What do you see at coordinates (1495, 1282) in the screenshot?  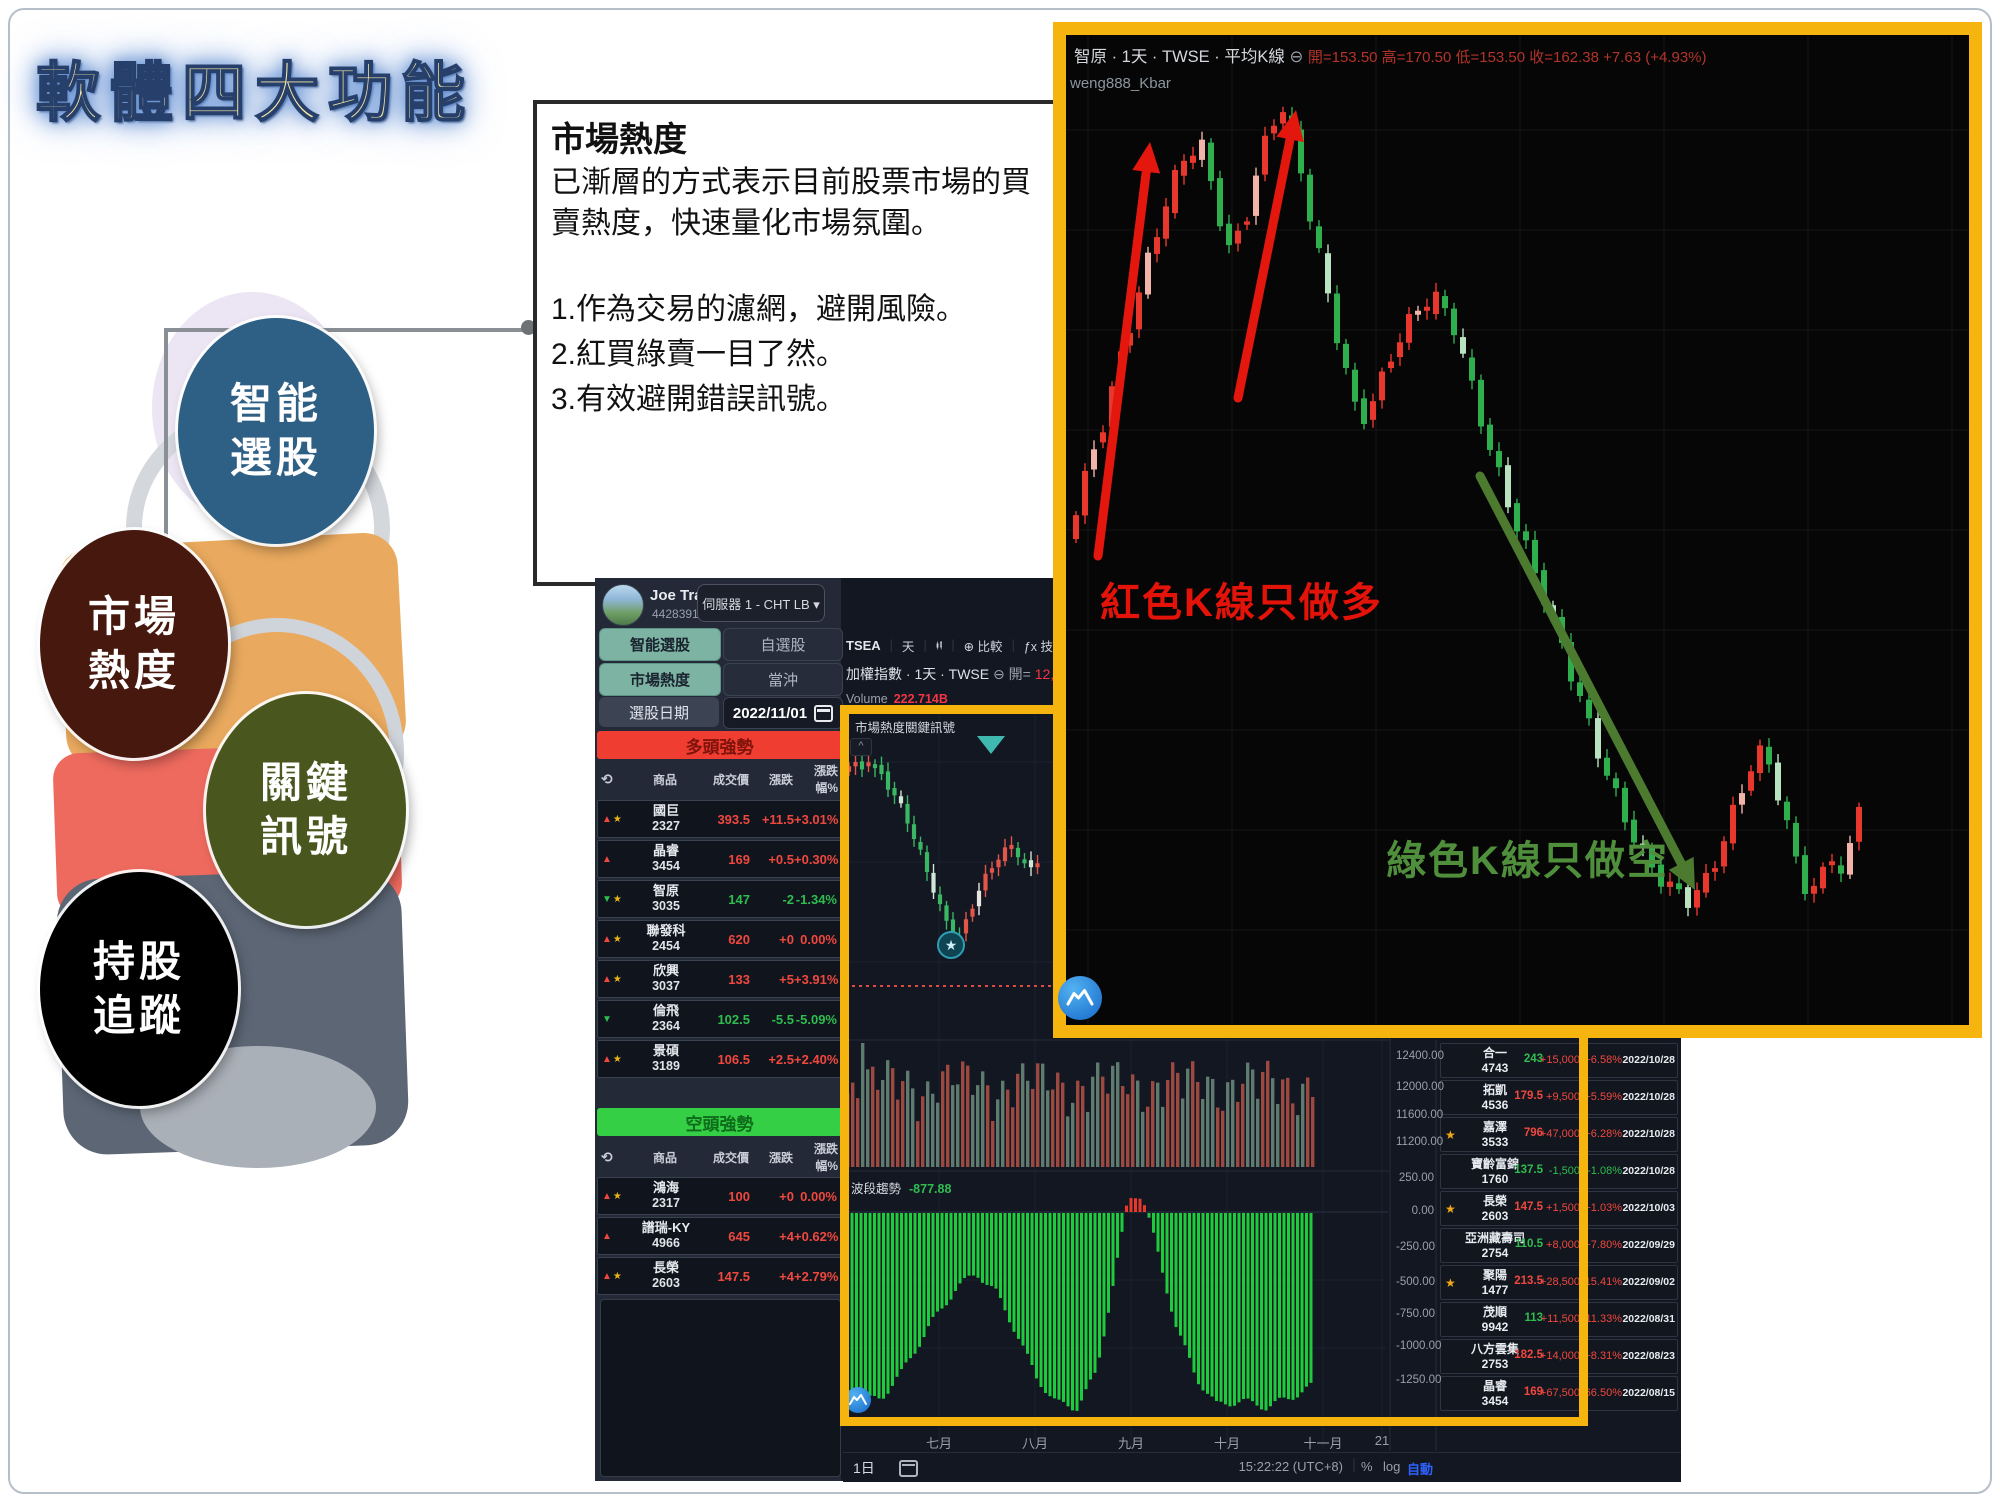 I see `stock-name: 聚陽 1477` at bounding box center [1495, 1282].